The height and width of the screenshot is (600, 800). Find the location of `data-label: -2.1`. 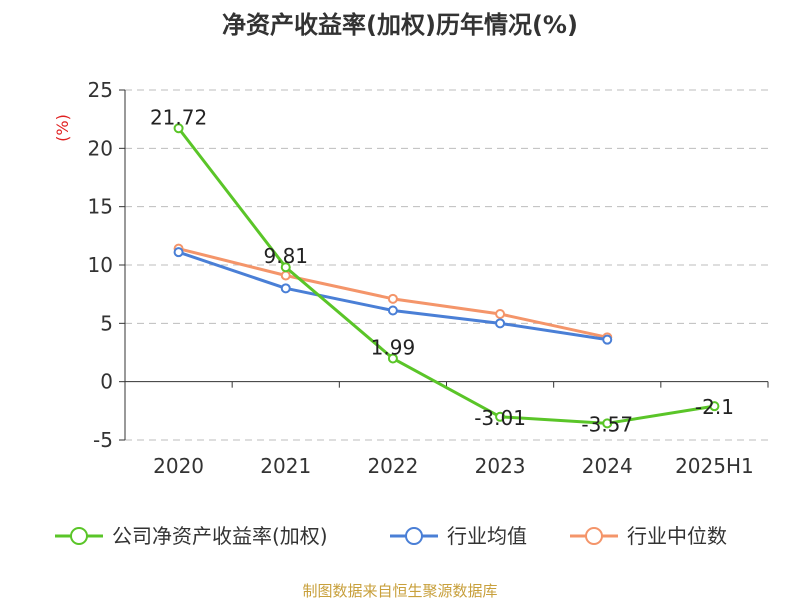

data-label: -2.1 is located at coordinates (714, 407).